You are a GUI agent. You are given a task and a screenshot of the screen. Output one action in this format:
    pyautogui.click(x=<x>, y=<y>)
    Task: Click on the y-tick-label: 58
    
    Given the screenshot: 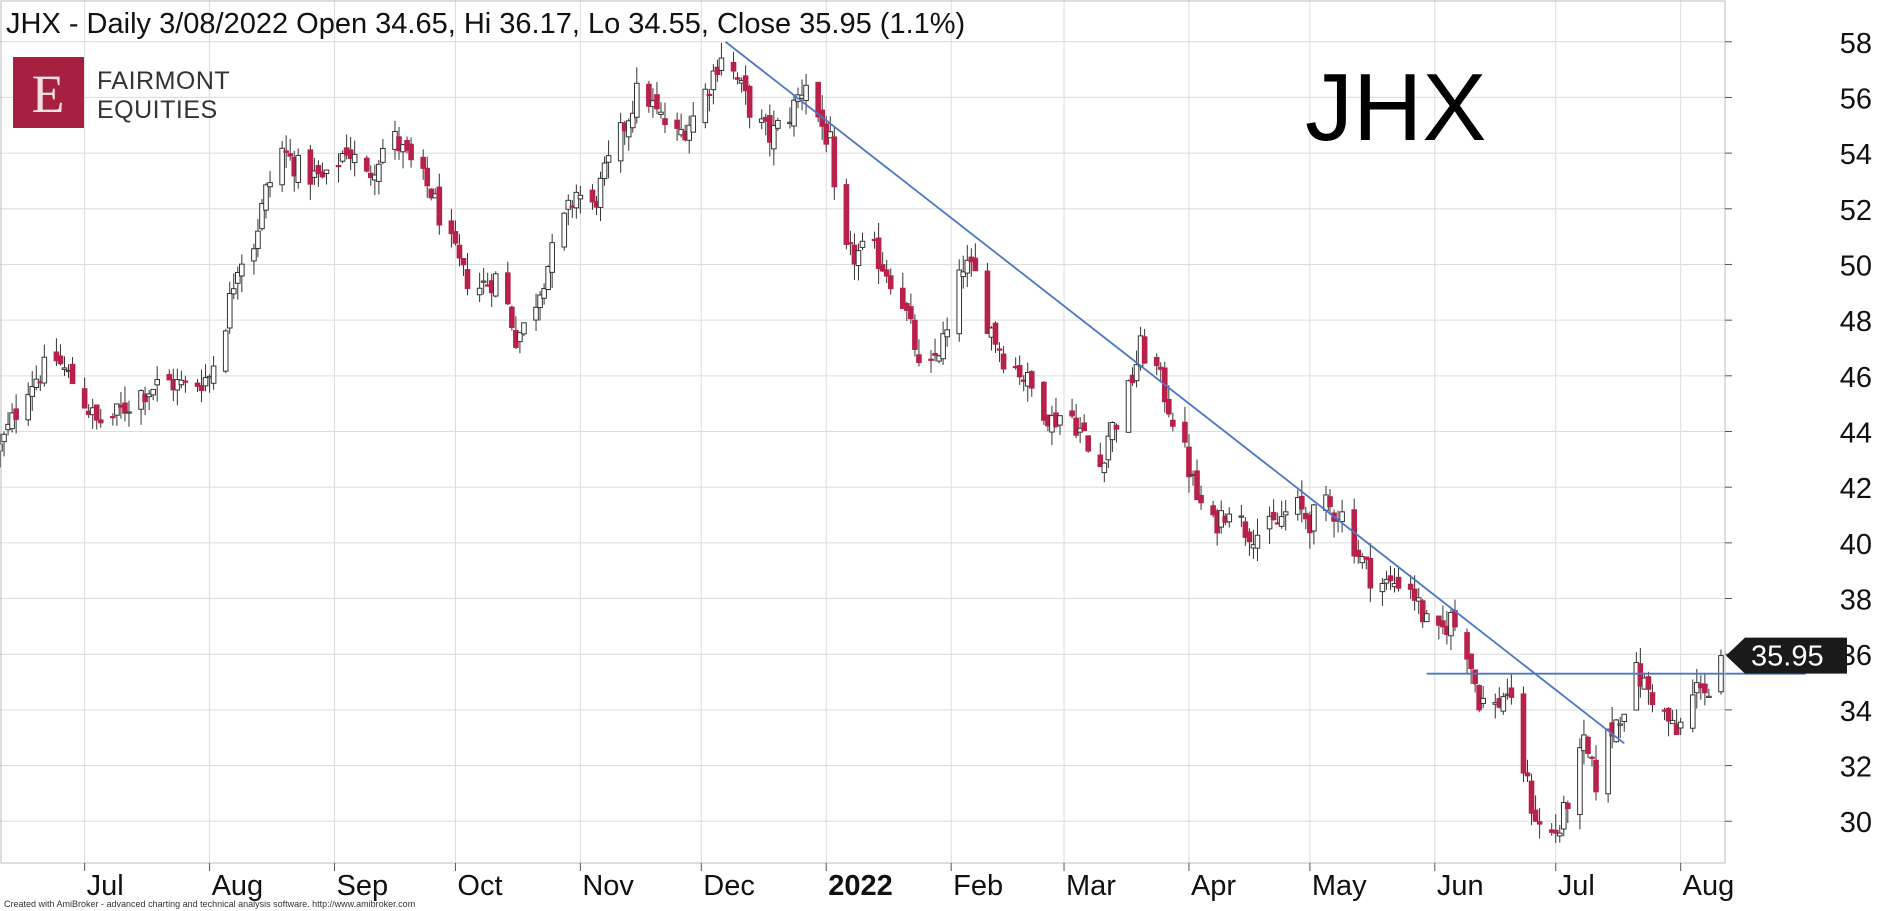 What is the action you would take?
    pyautogui.click(x=1856, y=44)
    